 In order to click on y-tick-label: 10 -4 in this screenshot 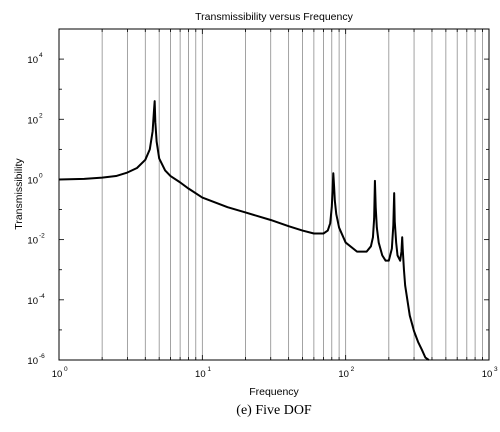, I will do `click(36, 300)`.